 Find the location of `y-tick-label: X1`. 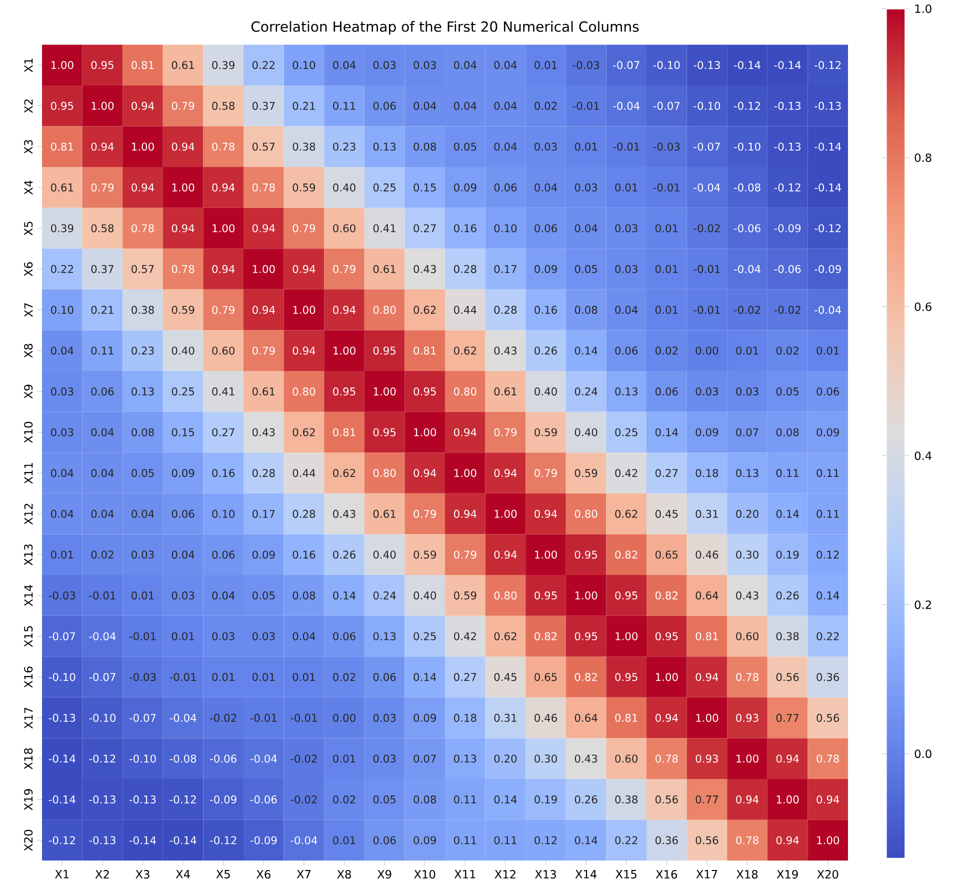

y-tick-label: X1 is located at coordinates (28, 65).